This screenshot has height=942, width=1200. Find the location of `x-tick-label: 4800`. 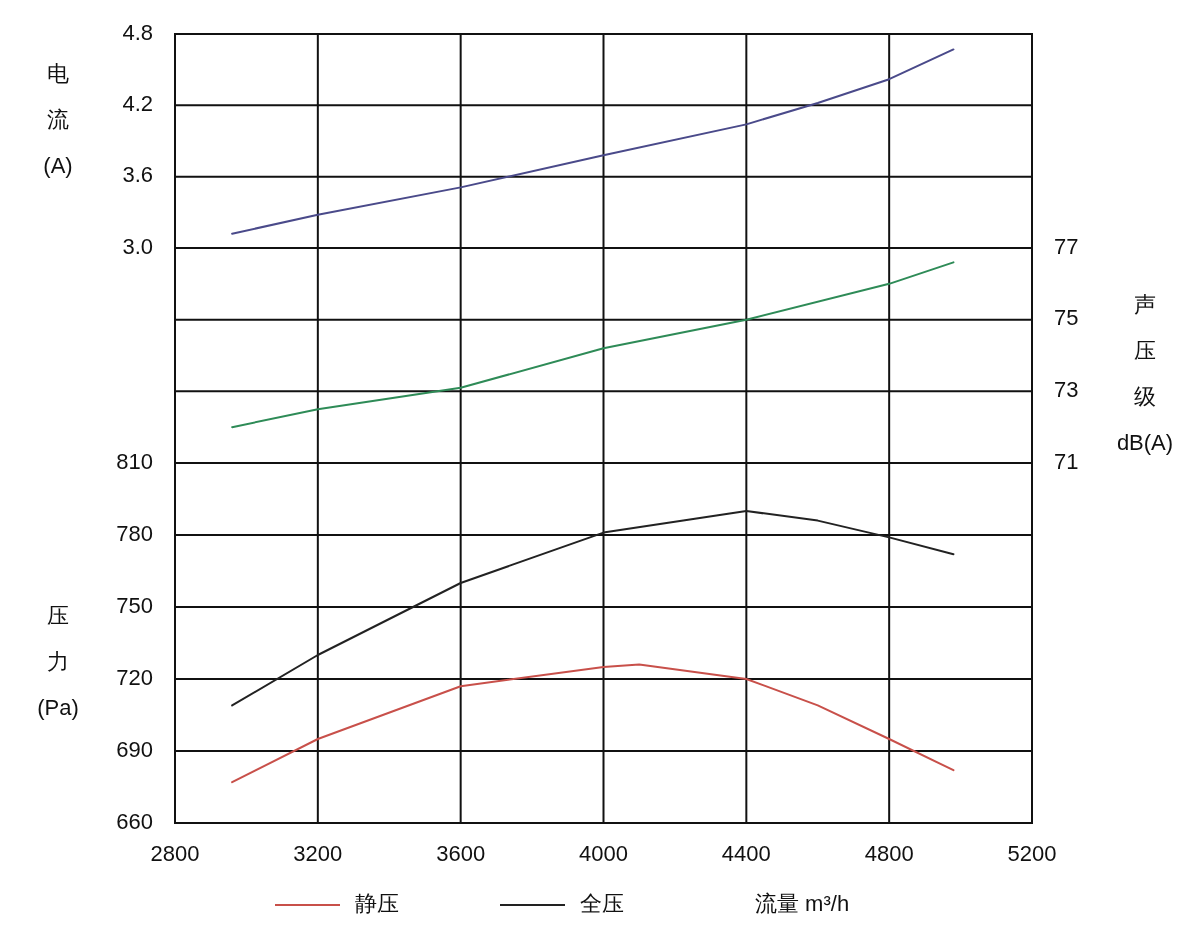

x-tick-label: 4800 is located at coordinates (889, 853).